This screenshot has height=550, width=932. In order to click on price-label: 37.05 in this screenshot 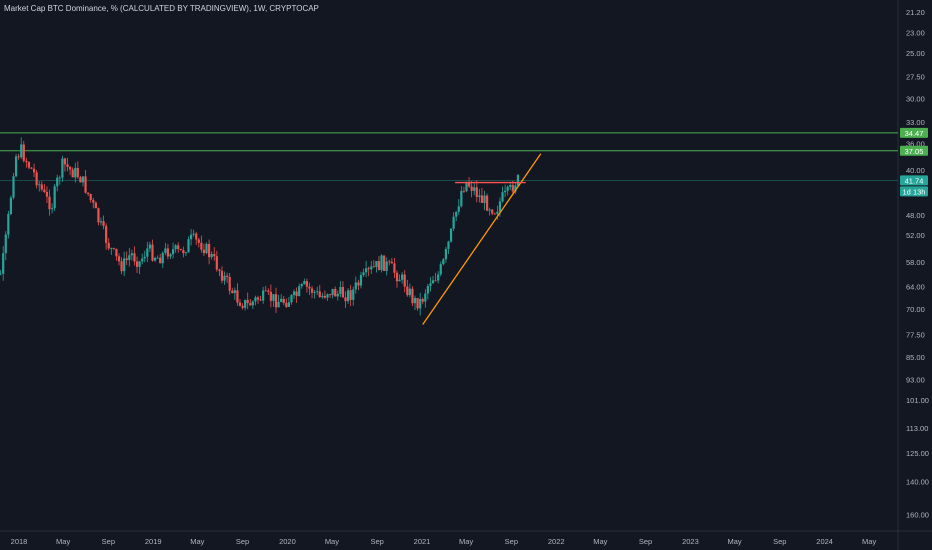, I will do `click(914, 151)`.